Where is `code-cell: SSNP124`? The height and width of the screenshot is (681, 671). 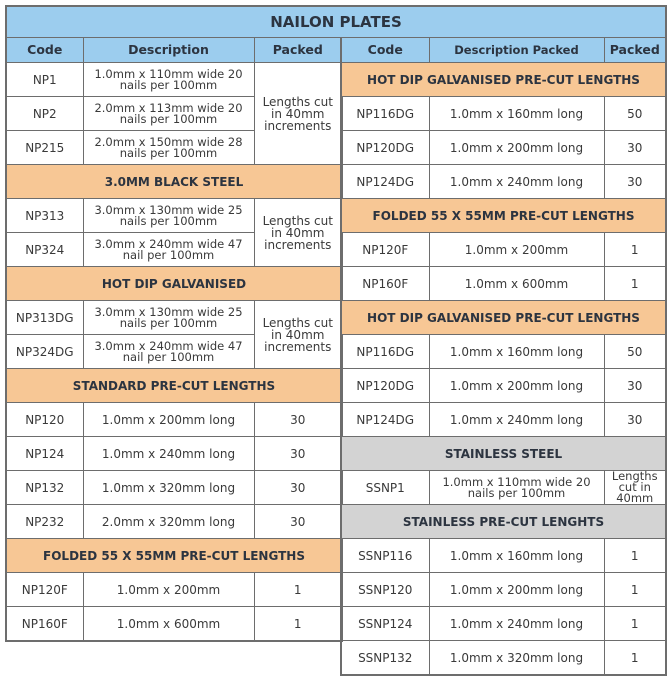 code-cell: SSNP124 is located at coordinates (385, 623).